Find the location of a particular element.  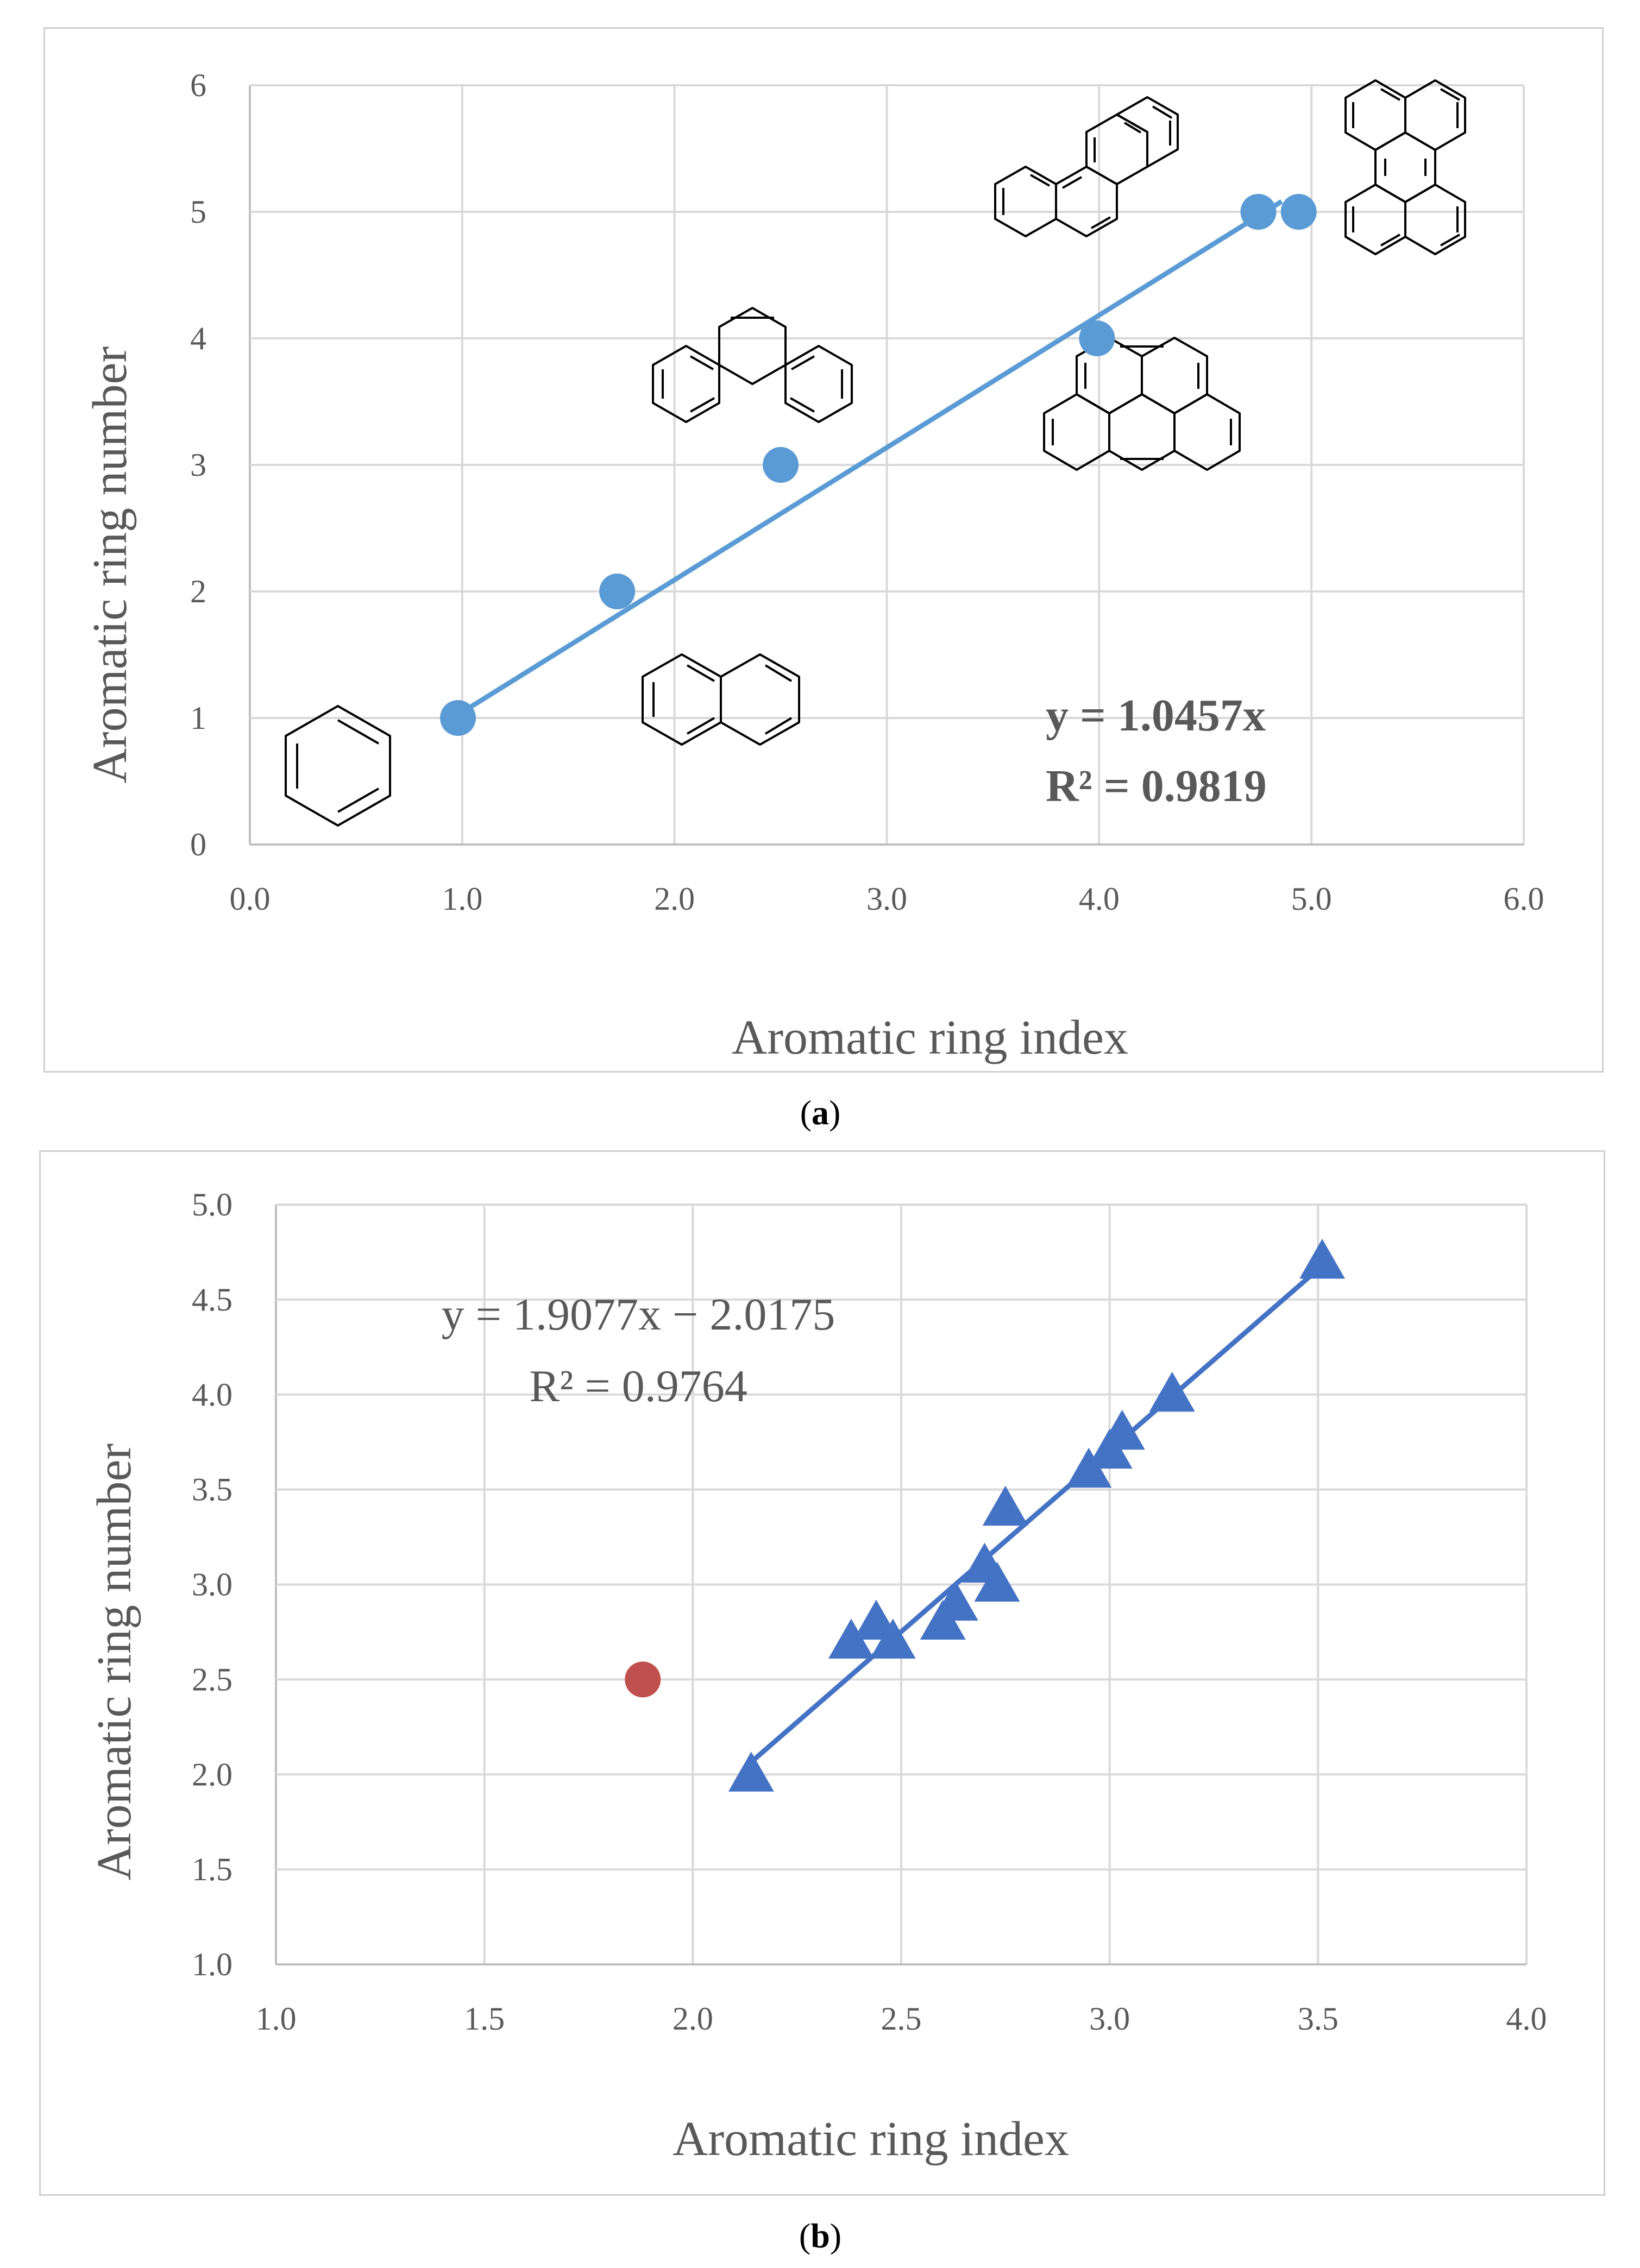

a-x-tick-label: 5.0 is located at coordinates (1311, 899).